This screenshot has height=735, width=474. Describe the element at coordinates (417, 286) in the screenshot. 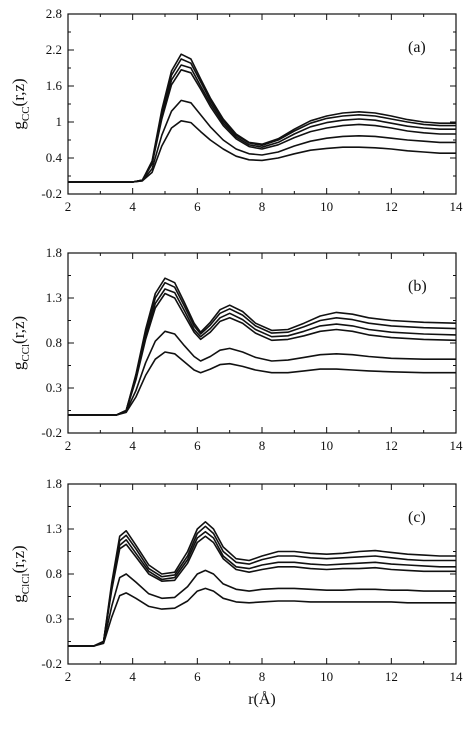

I see `panel-tag: (b)` at that location.